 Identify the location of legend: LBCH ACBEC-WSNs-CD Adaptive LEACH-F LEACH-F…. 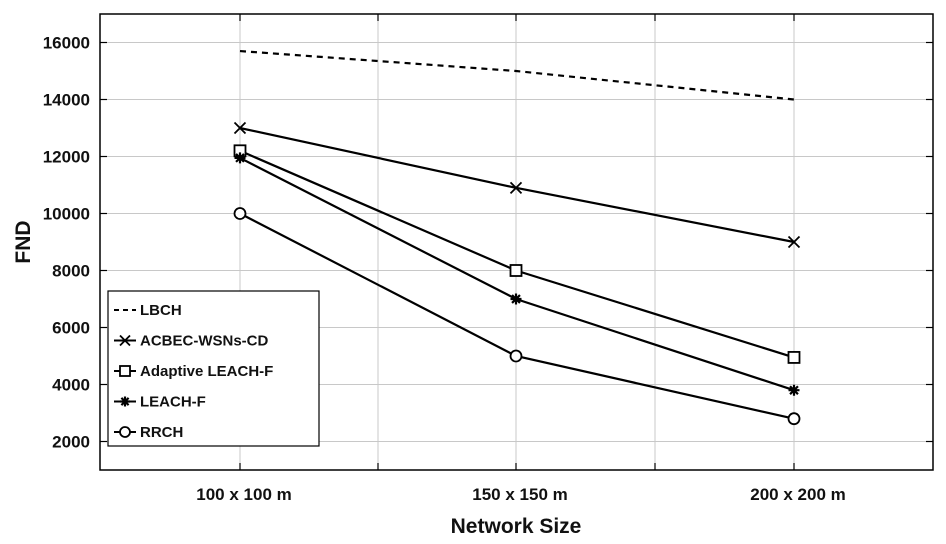
(213, 368).